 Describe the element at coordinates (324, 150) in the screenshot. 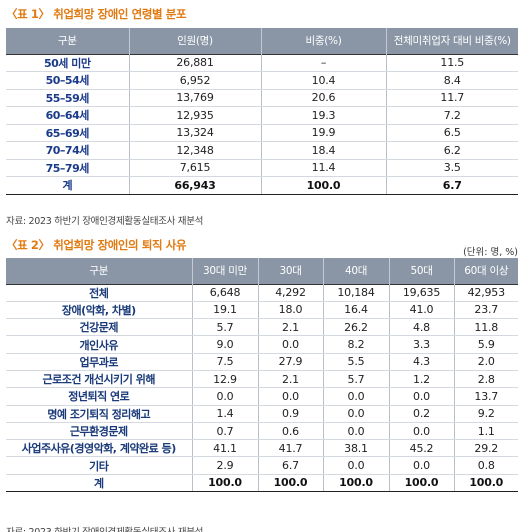

I see `table-cell: 18.4` at that location.